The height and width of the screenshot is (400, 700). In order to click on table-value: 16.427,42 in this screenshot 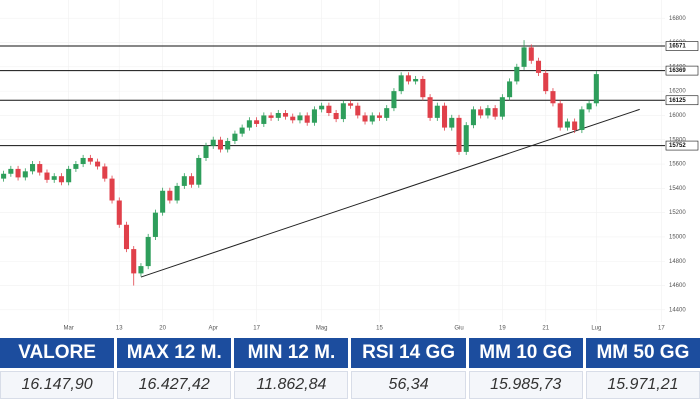, I will do `click(174, 385)`.